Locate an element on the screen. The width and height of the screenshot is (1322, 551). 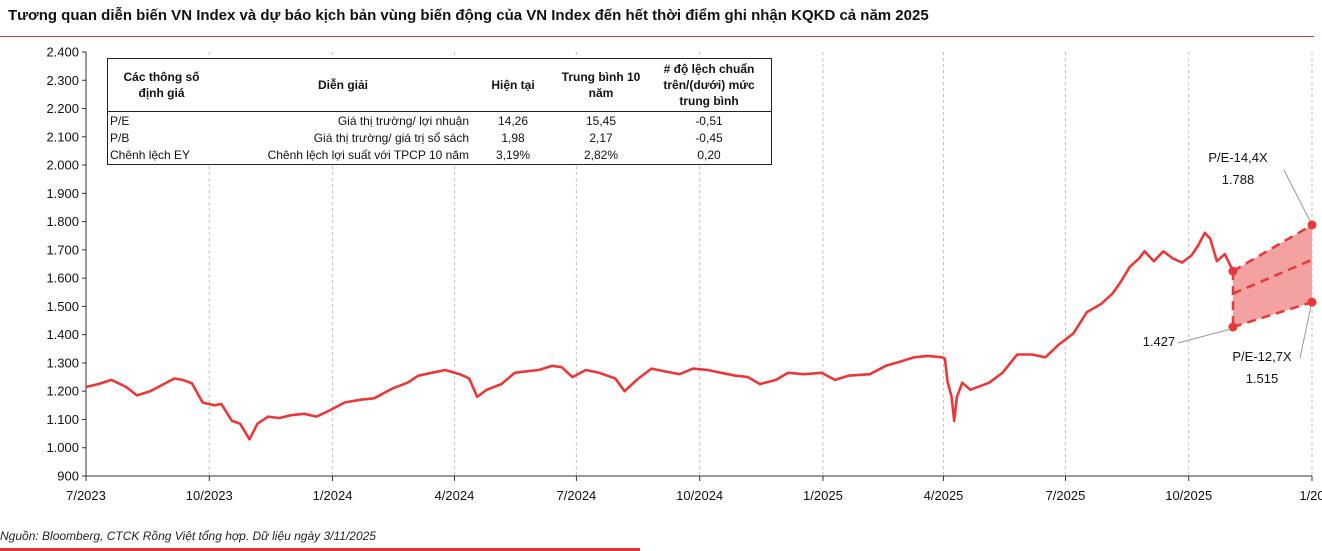
annotation-lower-start-value: 1.427 is located at coordinates (1159, 341).